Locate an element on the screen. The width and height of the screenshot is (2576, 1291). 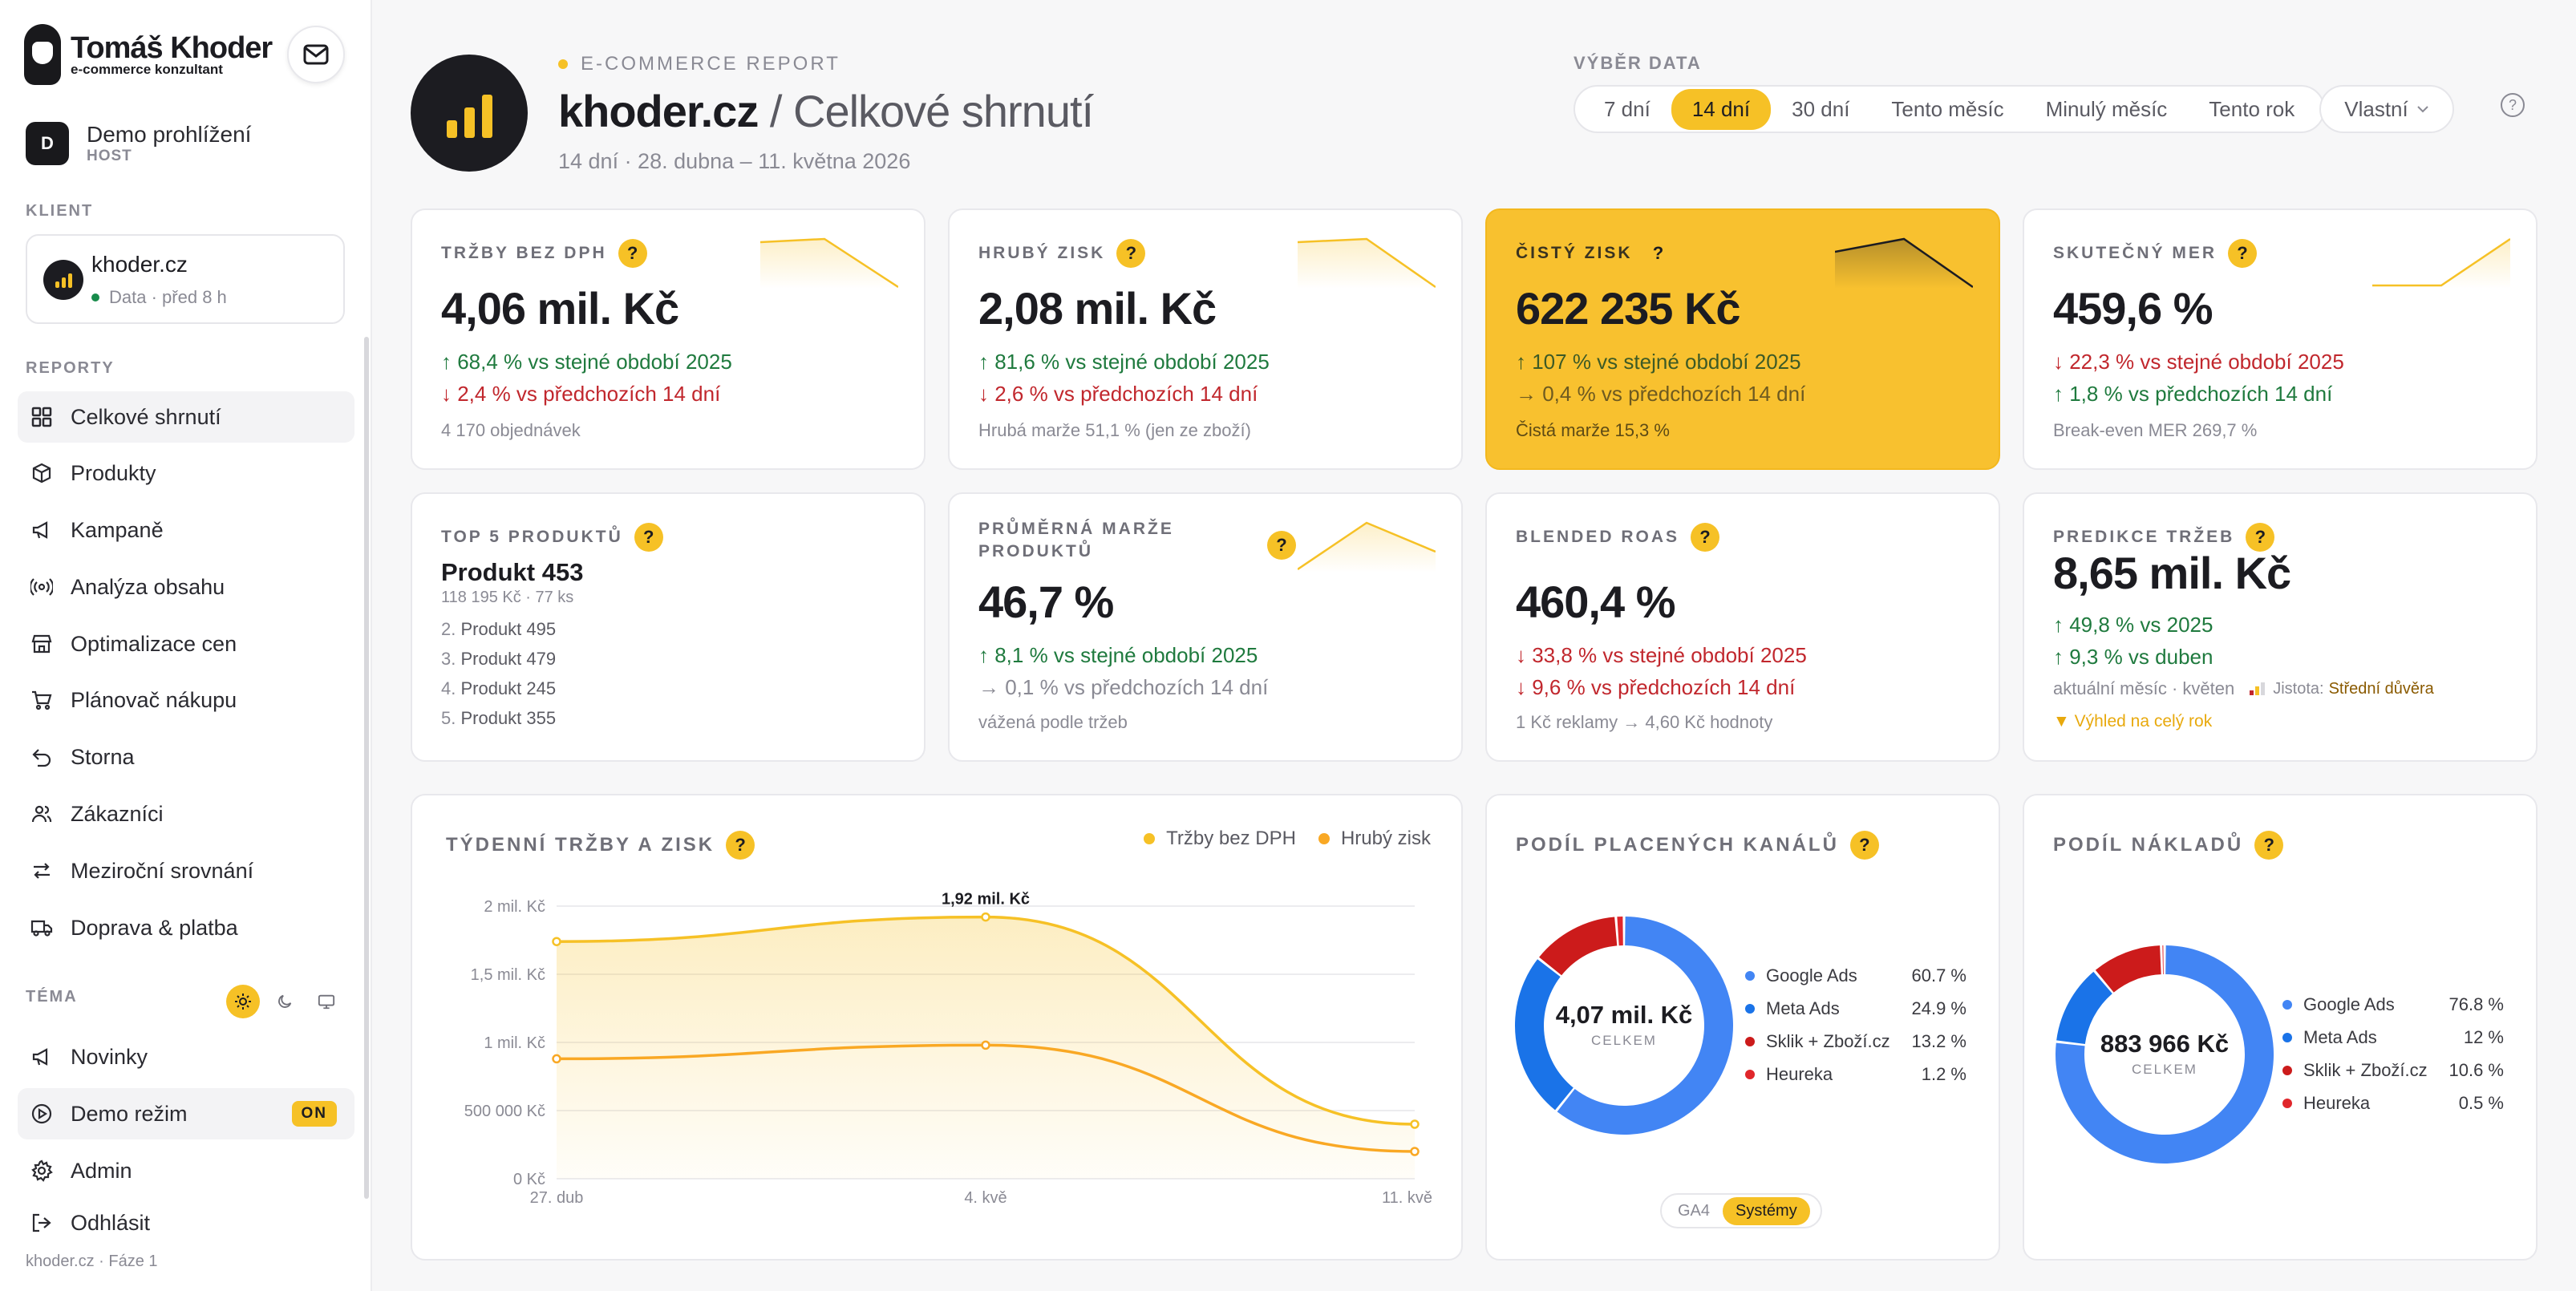
sidebar-item-kampane: Kampaně is located at coordinates (186, 530).